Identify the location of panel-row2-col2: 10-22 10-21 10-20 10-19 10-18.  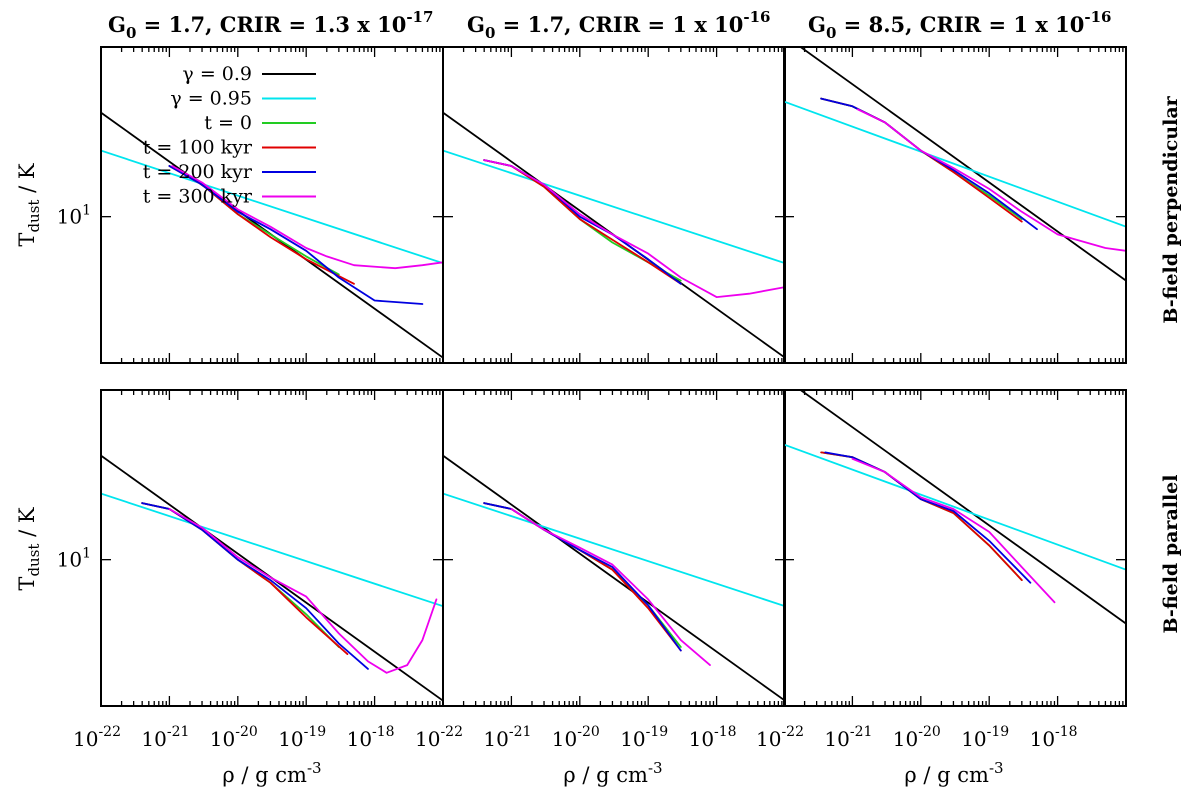
(600, 570).